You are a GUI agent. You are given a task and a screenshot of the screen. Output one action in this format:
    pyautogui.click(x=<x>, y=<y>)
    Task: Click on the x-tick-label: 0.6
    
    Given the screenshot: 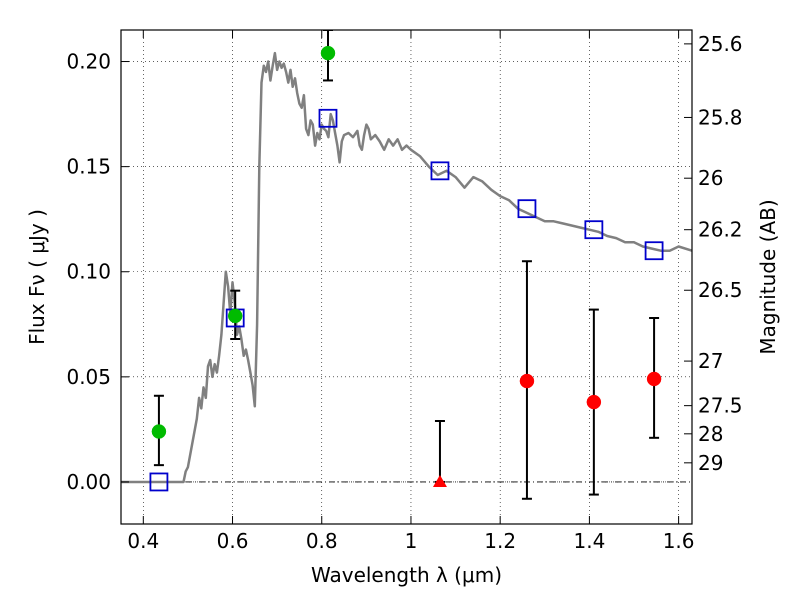 What is the action you would take?
    pyautogui.click(x=233, y=541)
    